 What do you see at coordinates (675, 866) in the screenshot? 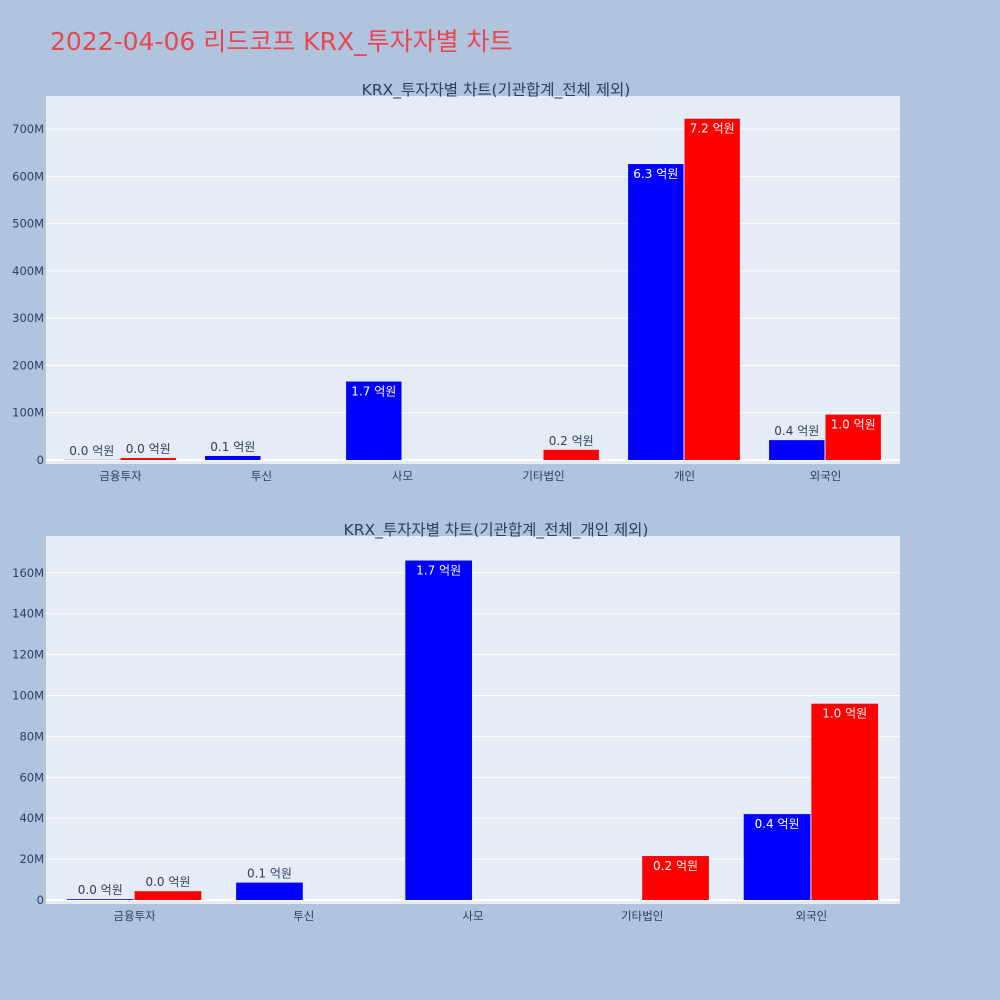
I see `chart2-data-label: 0.2 억원` at bounding box center [675, 866].